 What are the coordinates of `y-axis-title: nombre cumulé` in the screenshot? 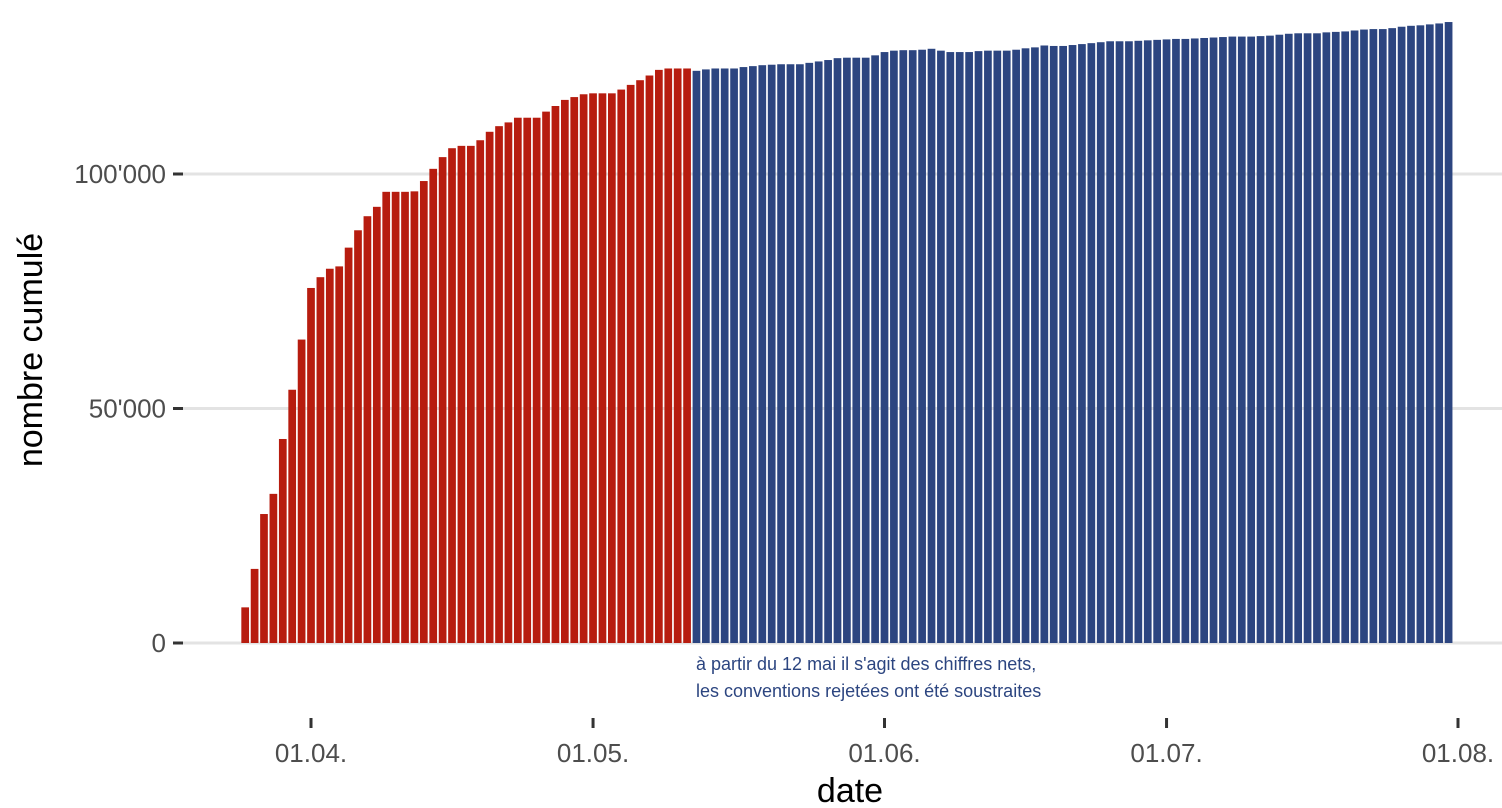 It's located at (31, 350).